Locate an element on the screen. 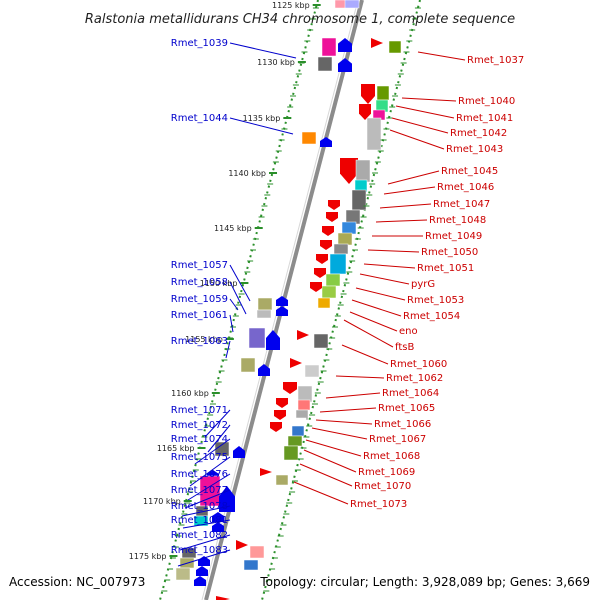 Image resolution: width=600 pixels, height=600 pixels. left-gene-label: Rmet_1076 is located at coordinates (199, 474).